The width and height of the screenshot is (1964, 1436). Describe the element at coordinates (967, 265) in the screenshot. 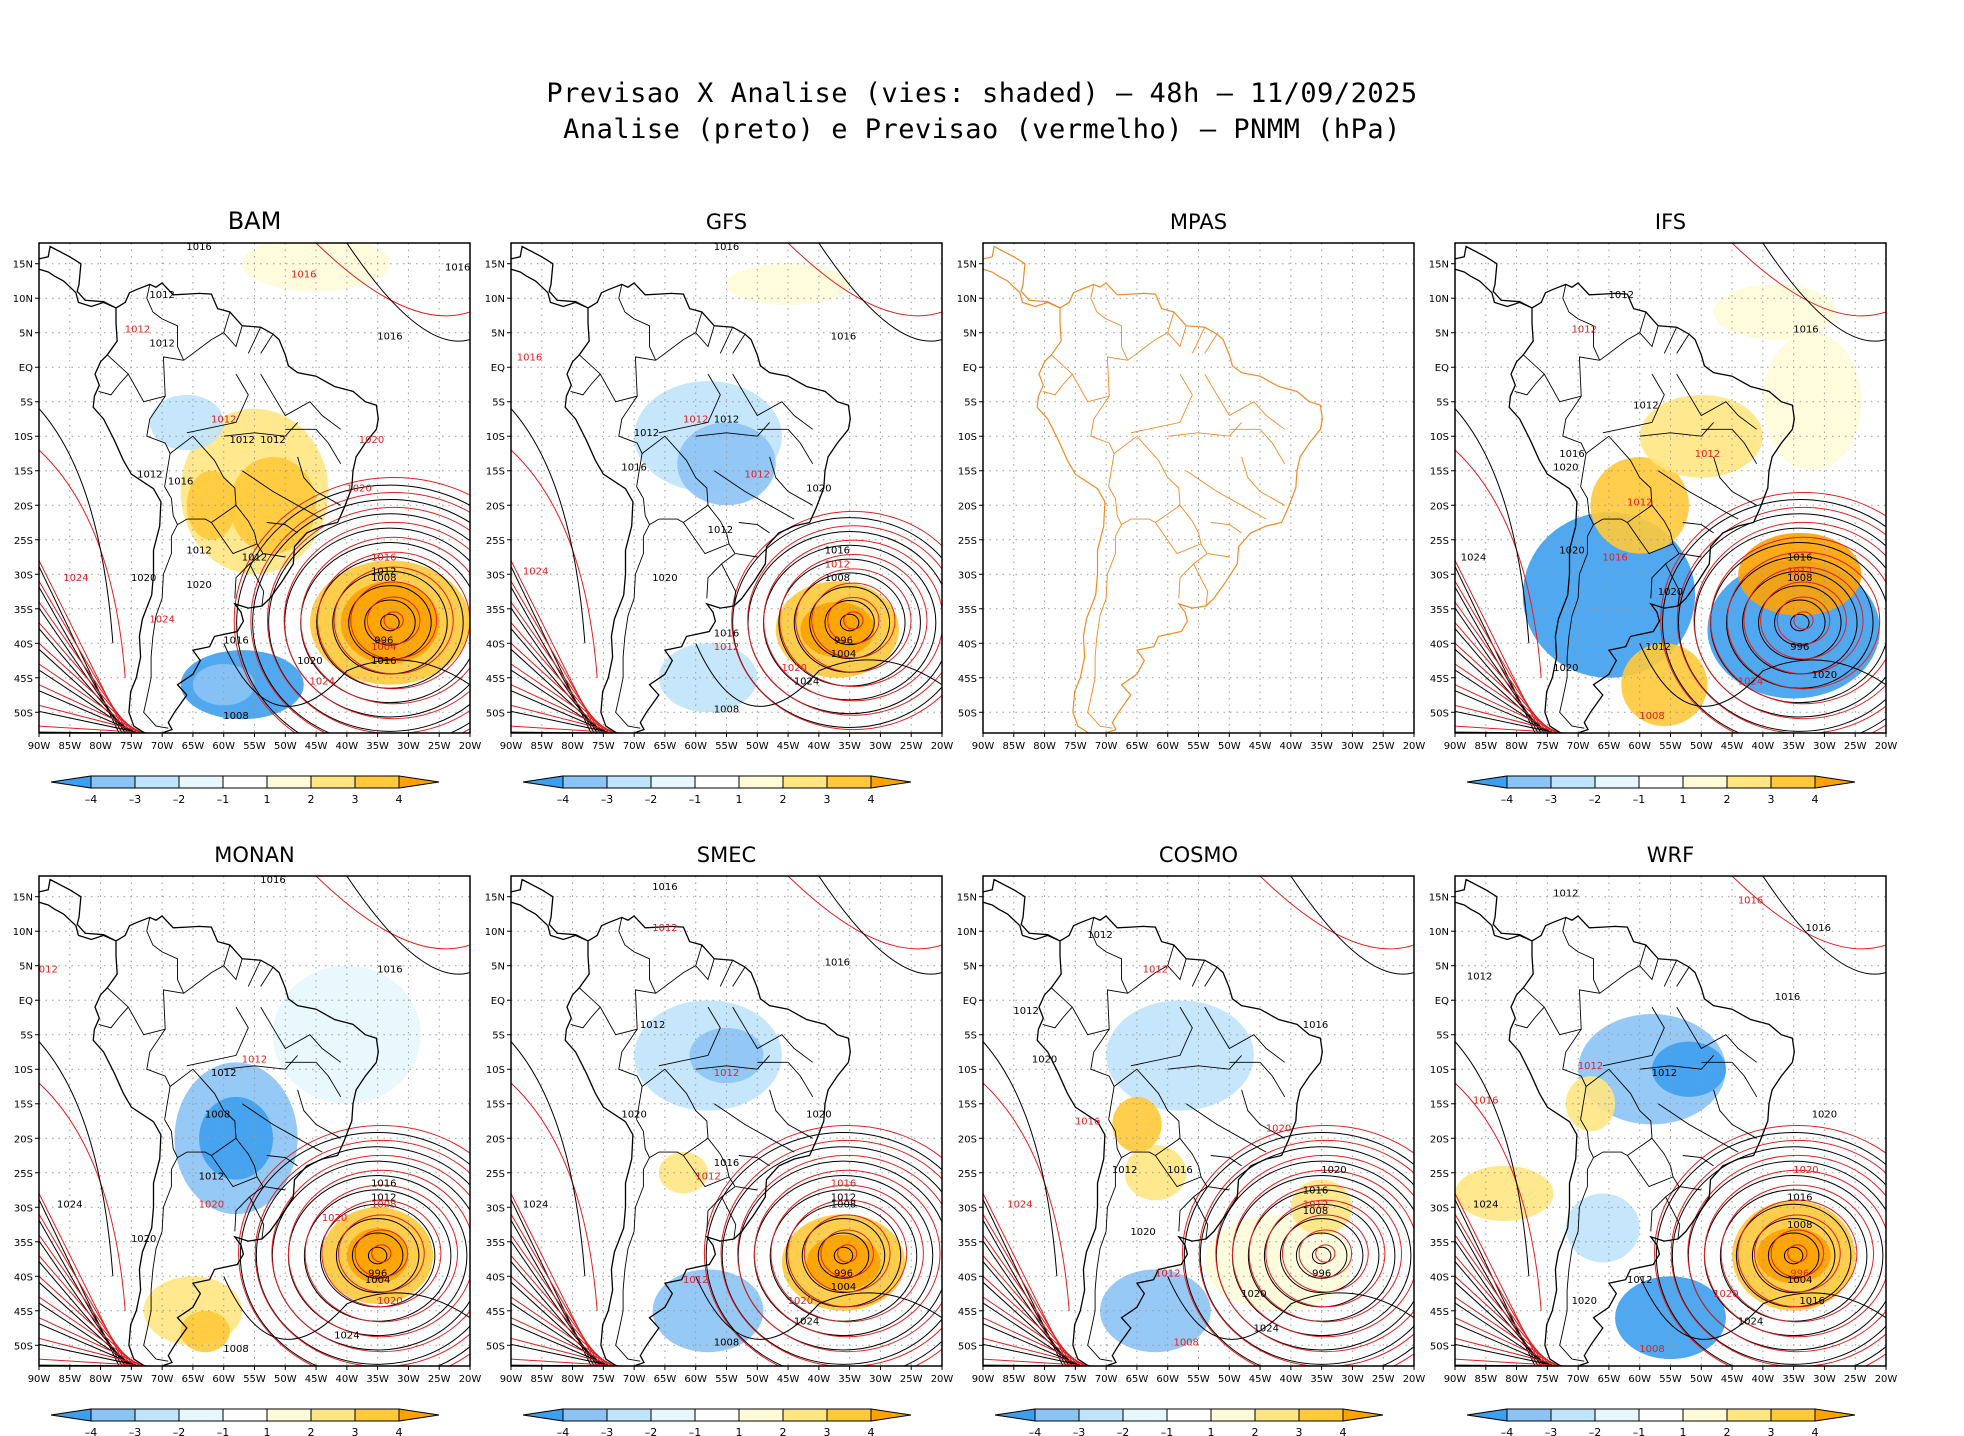

I see `y-tick-label: 15N` at that location.